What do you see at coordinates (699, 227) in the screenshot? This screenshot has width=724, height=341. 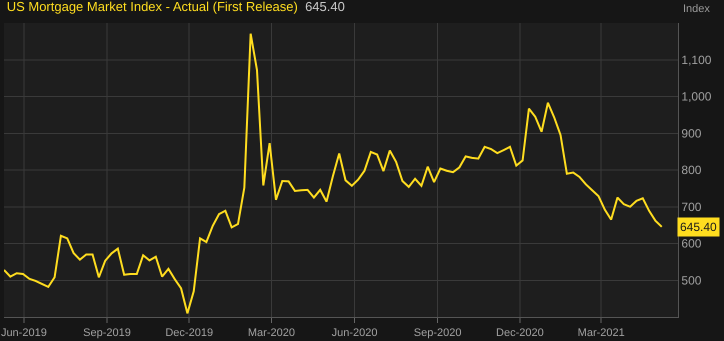 I see `annotation: 645.40` at bounding box center [699, 227].